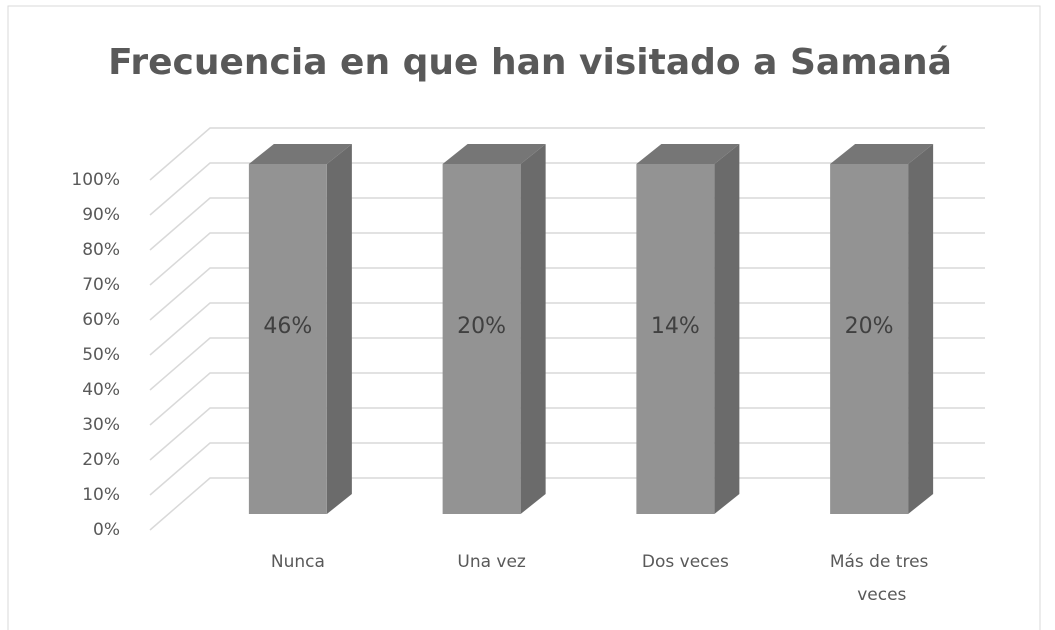 The width and height of the screenshot is (1055, 630). Describe the element at coordinates (101, 250) in the screenshot. I see `y-tick-label: 80%` at that location.